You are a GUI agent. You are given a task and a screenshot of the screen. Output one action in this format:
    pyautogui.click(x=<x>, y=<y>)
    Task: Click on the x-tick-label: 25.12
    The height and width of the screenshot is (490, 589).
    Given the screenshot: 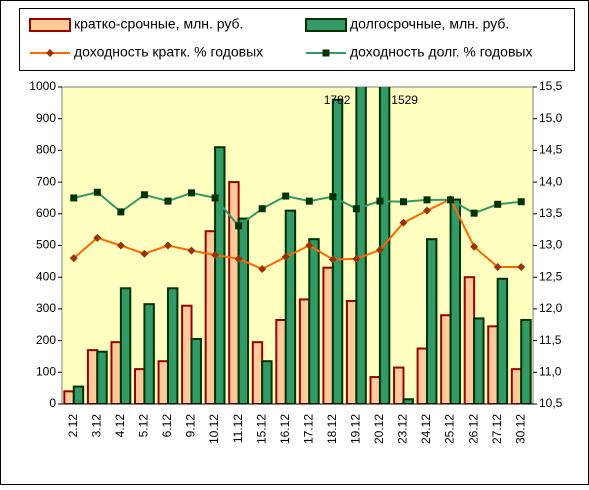 What is the action you would take?
    pyautogui.click(x=450, y=429)
    